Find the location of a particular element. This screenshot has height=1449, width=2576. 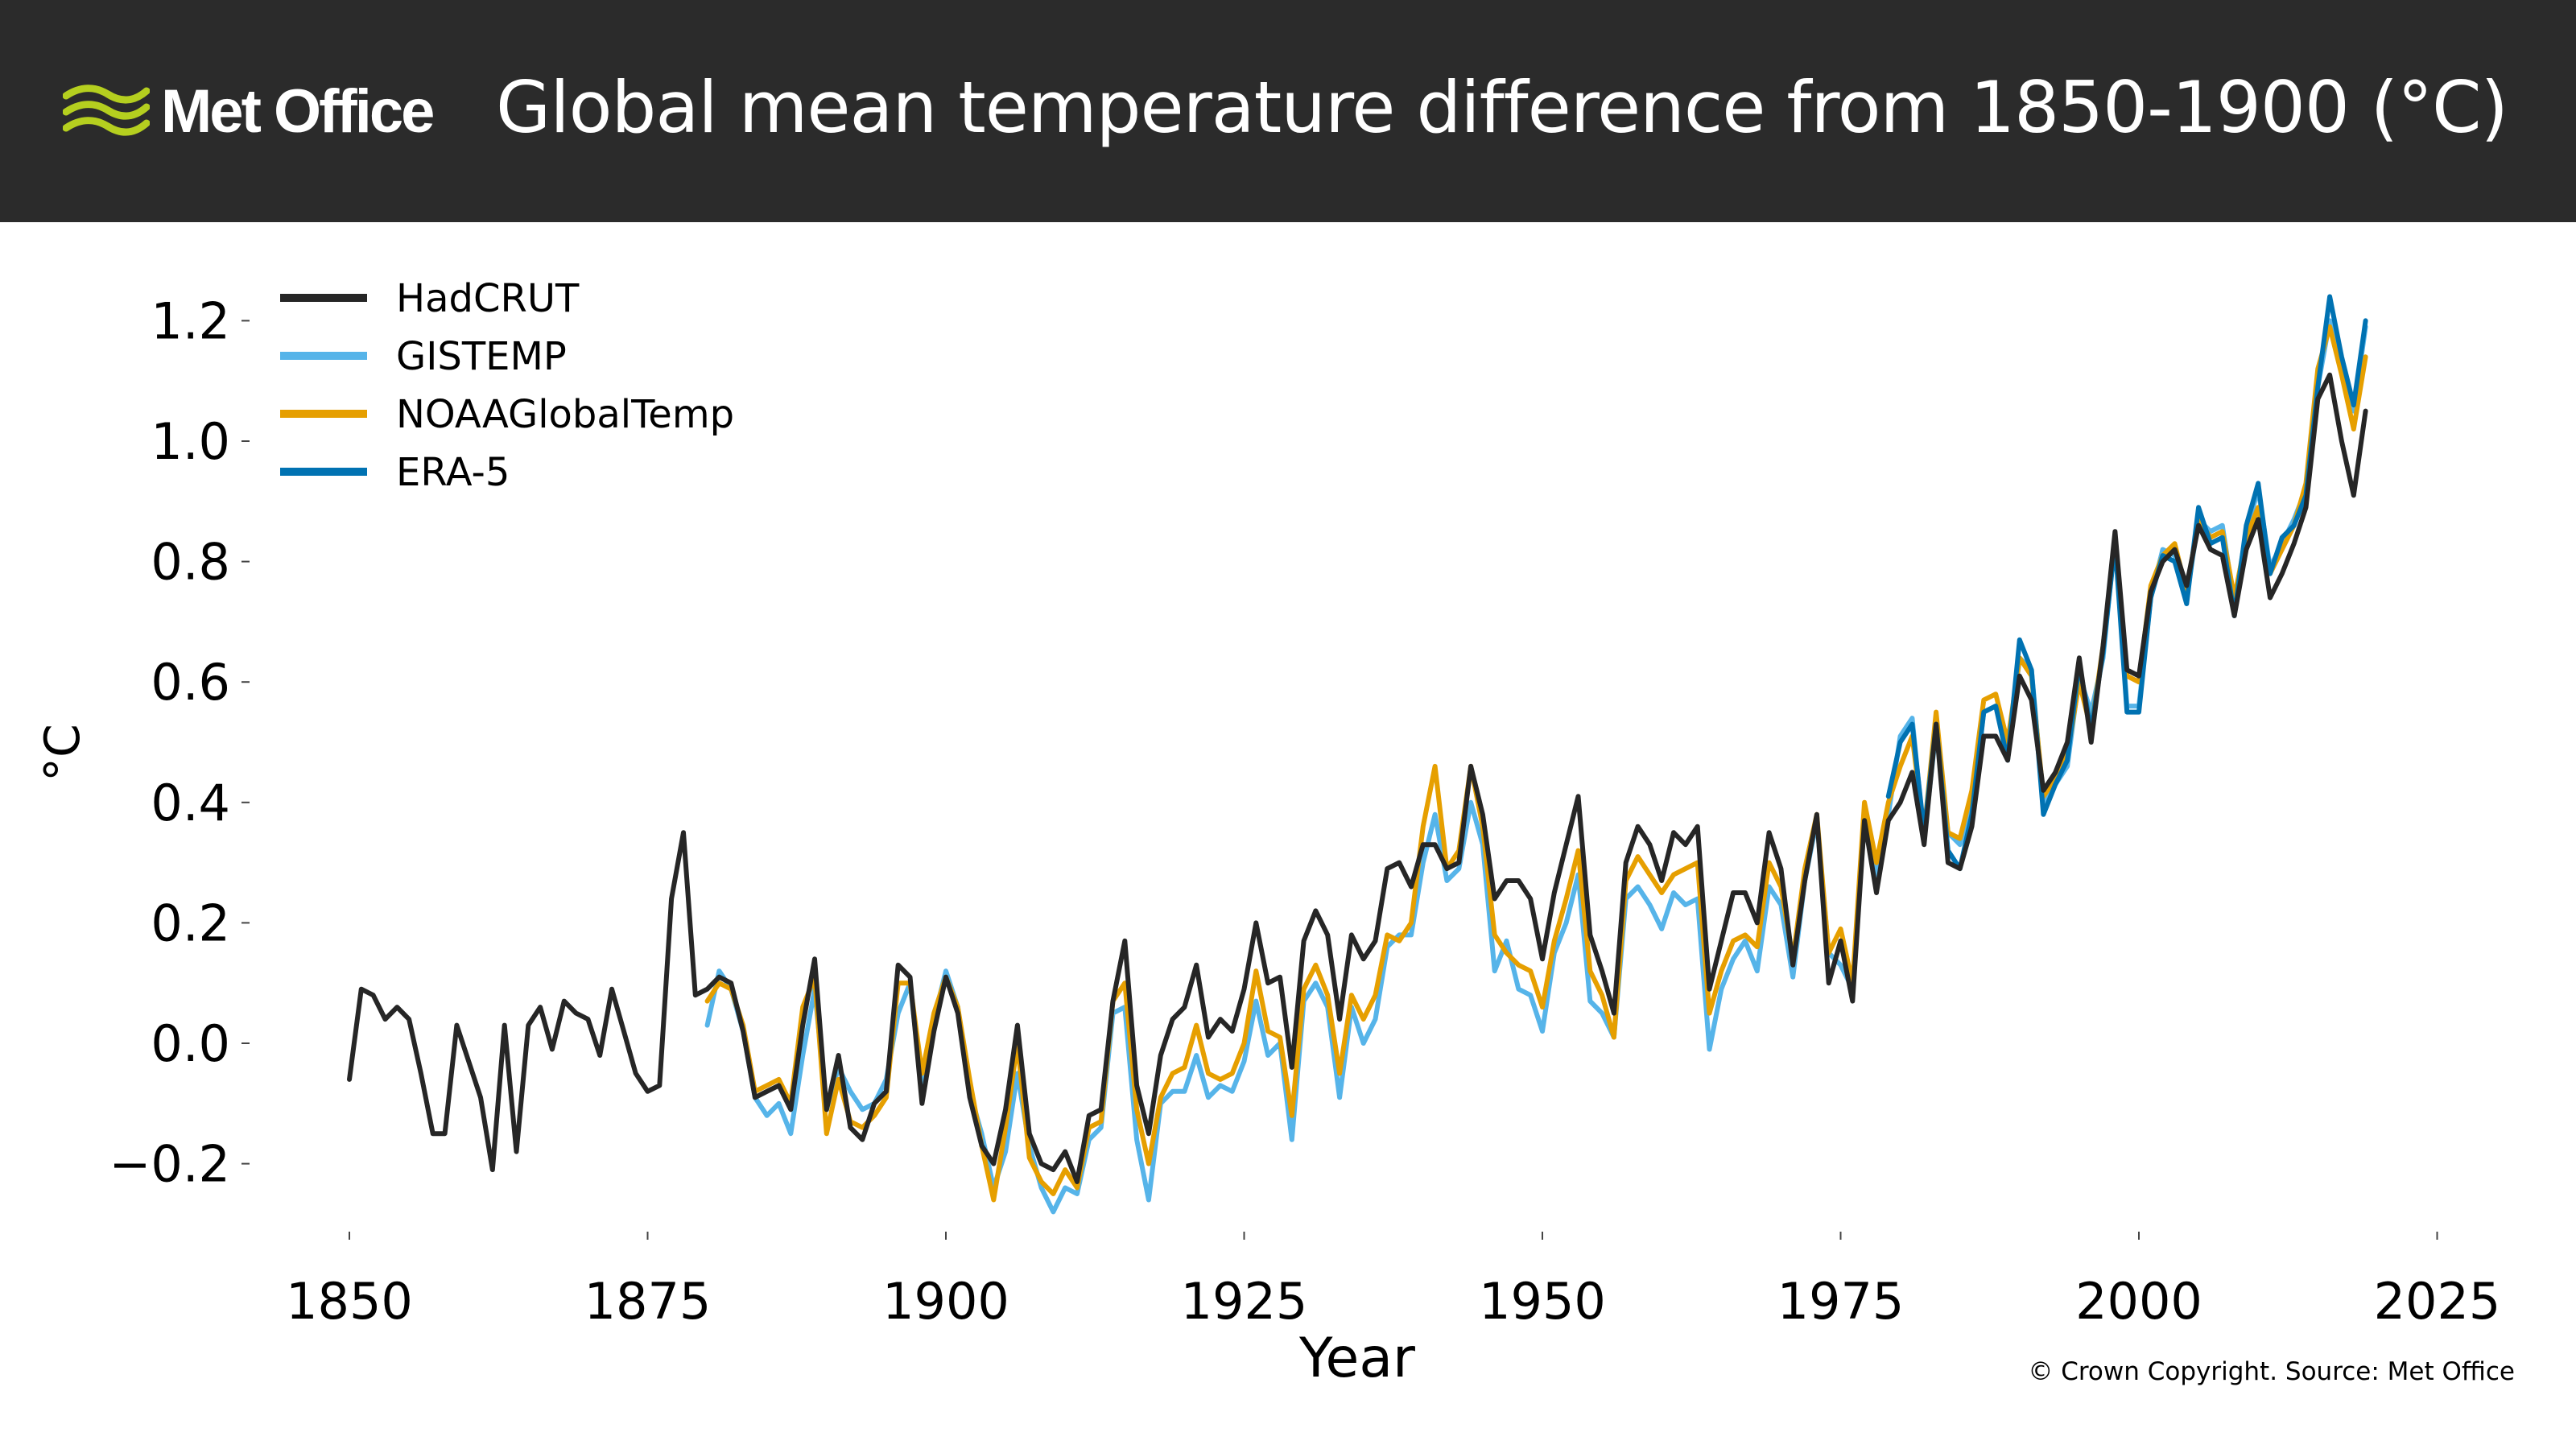

legend-label-era-5: ERA-5 is located at coordinates (453, 472).